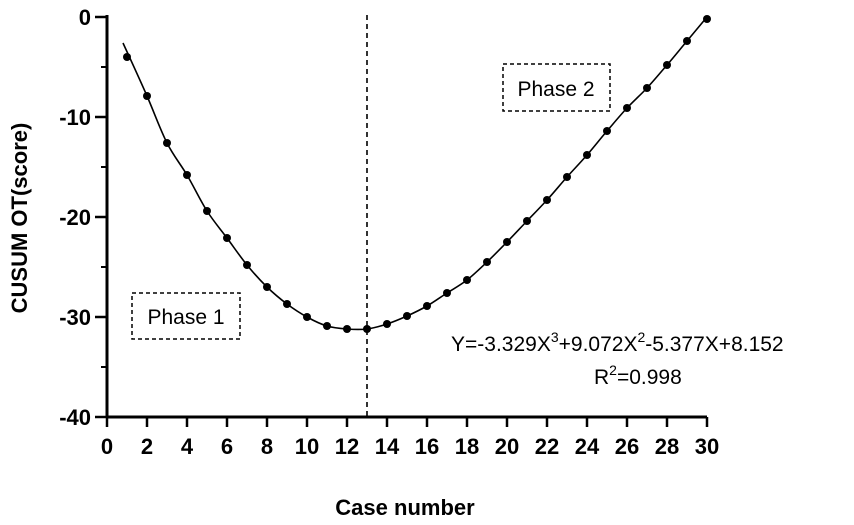 This screenshot has height=525, width=854. What do you see at coordinates (147, 446) in the screenshot?
I see `x-tick-label: 2` at bounding box center [147, 446].